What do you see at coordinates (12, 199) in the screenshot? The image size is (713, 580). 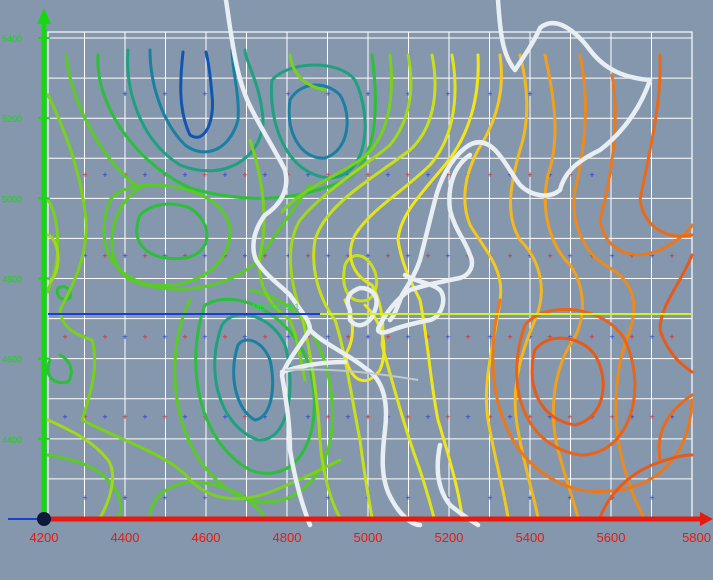 I see `y-tick-label: 5000` at bounding box center [12, 199].